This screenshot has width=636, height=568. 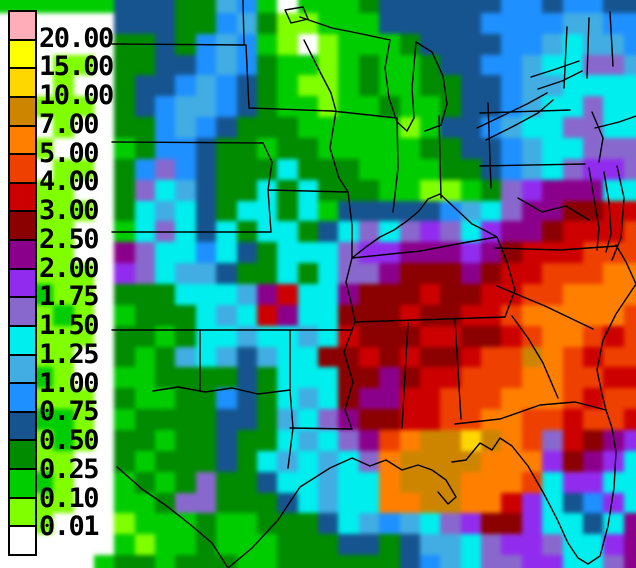 I want to click on legend-value: 7.00, so click(x=69, y=124).